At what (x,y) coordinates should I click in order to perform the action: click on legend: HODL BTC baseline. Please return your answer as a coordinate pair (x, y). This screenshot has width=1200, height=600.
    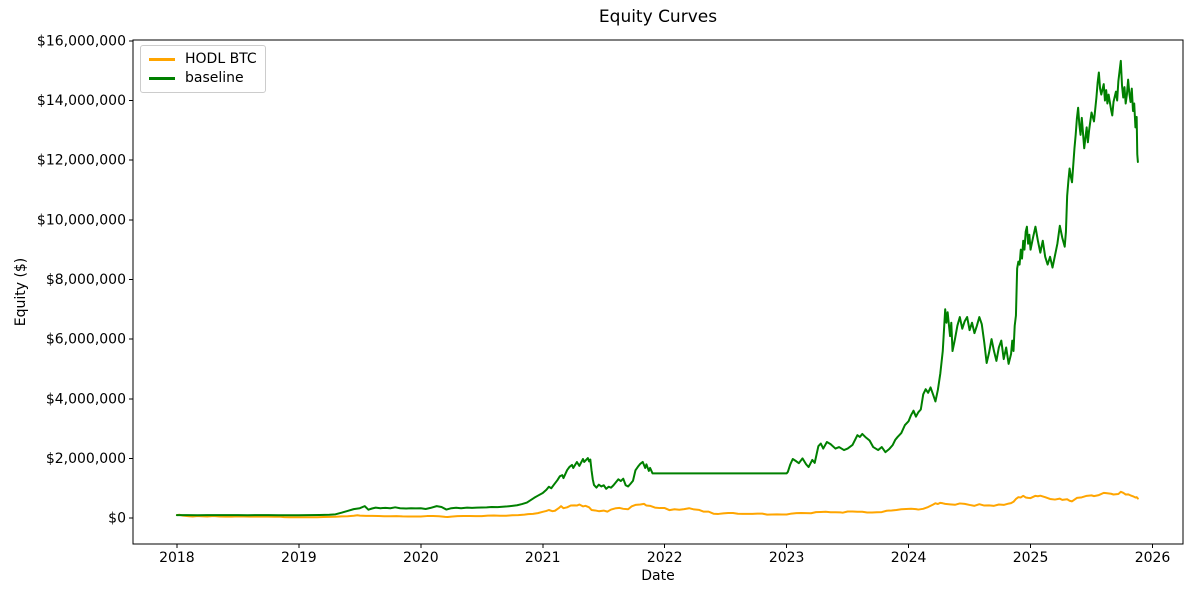
    Looking at the image, I should click on (203, 69).